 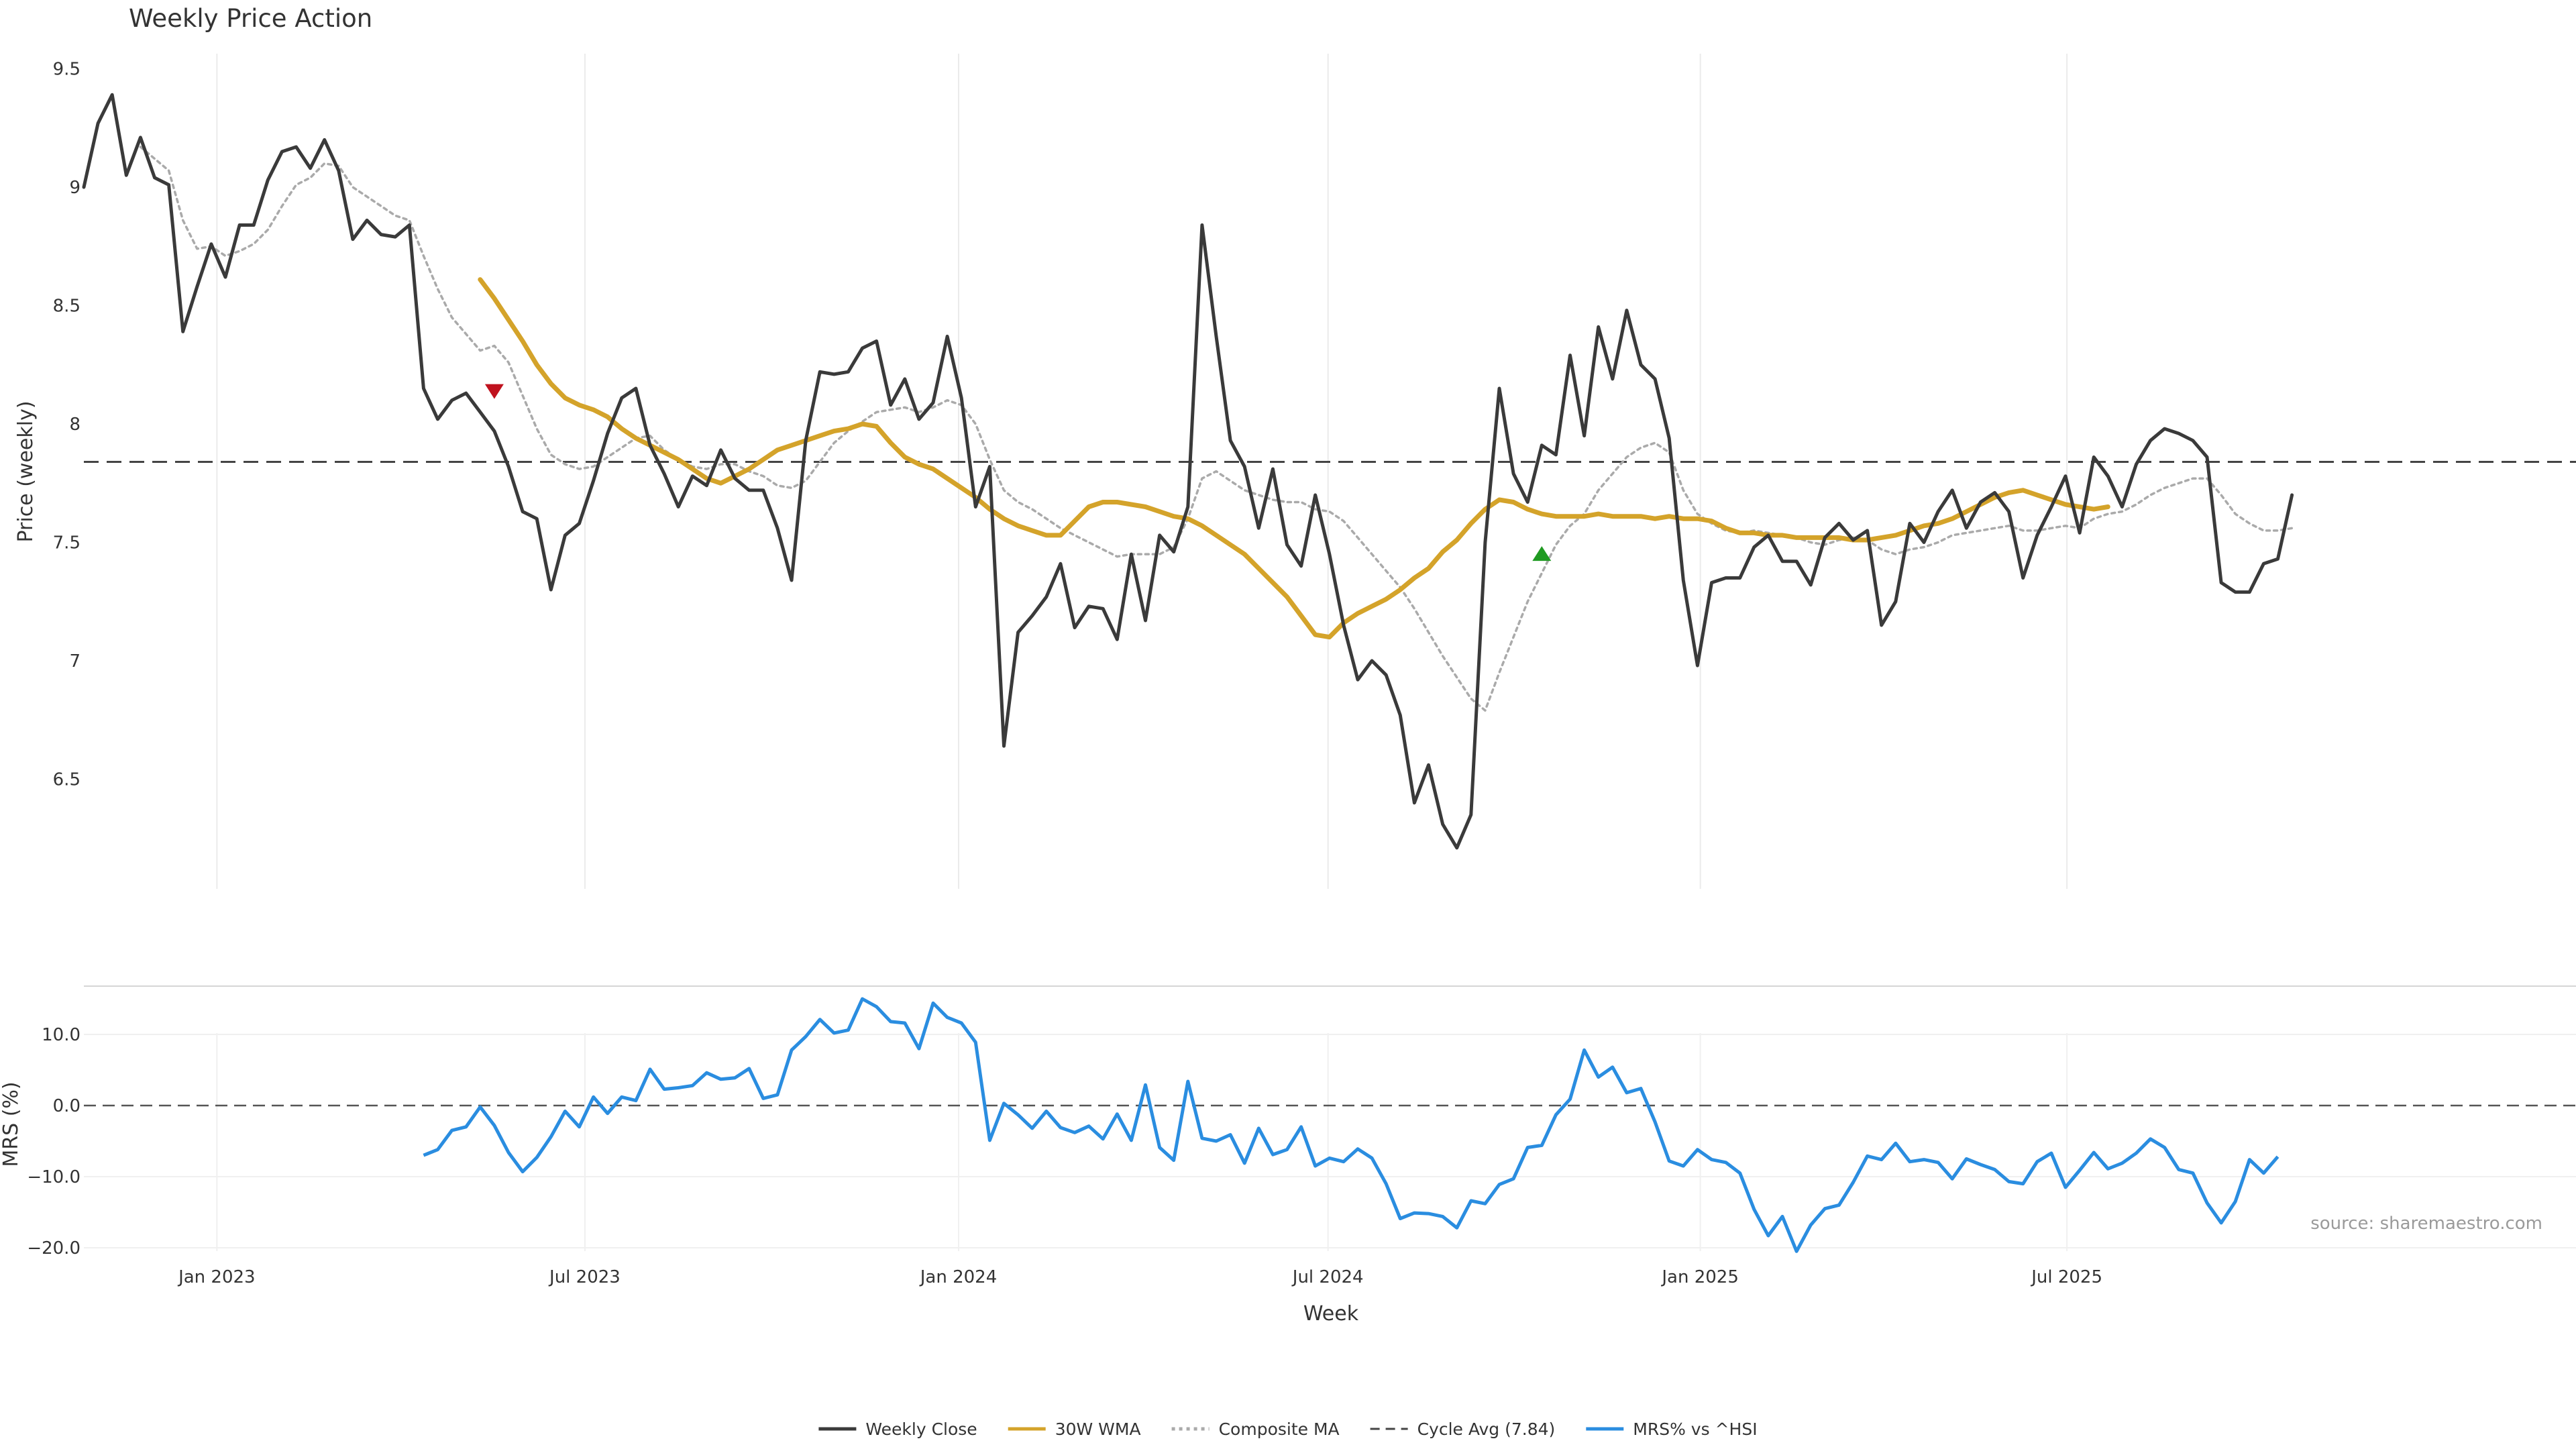 I want to click on legend-item: Weekly Close, so click(x=897, y=1429).